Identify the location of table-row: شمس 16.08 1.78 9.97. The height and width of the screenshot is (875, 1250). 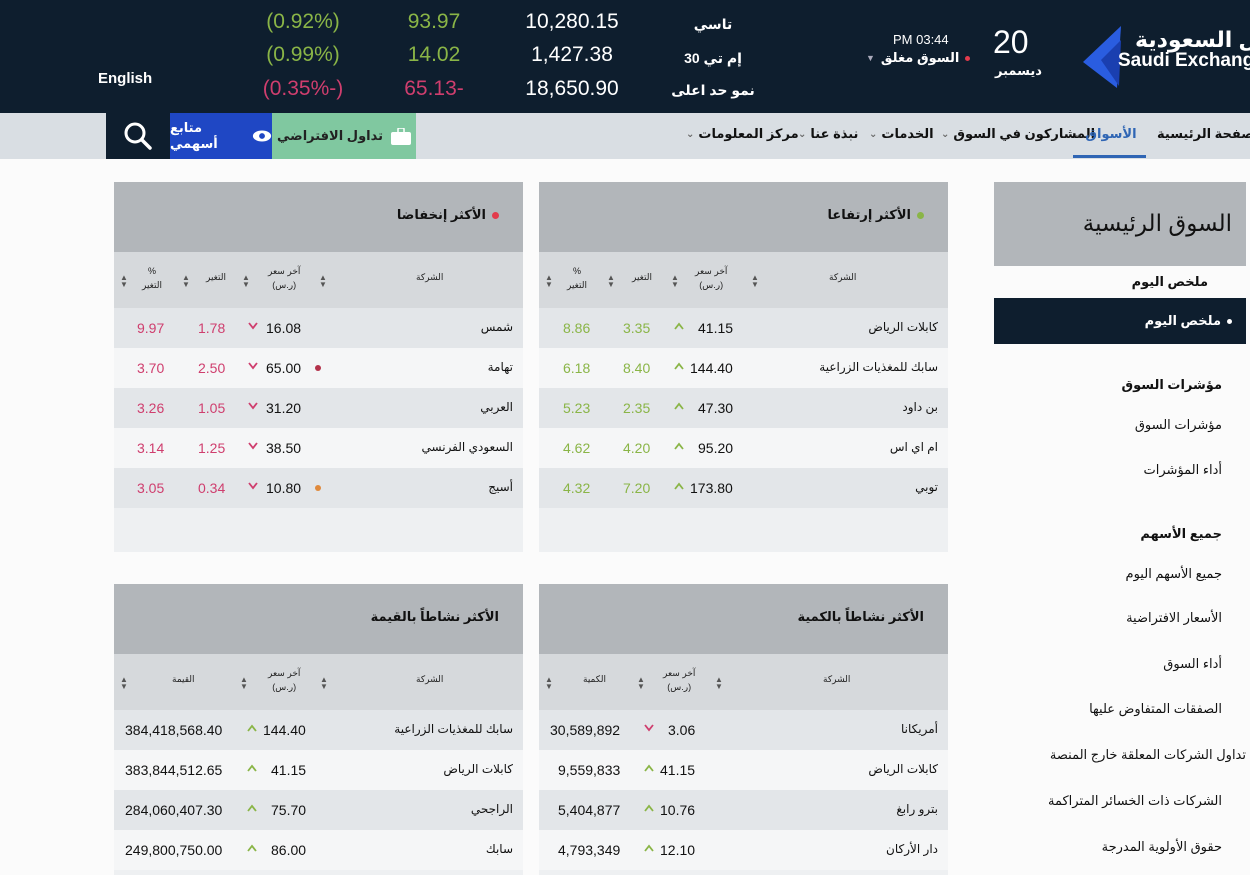
(318, 328).